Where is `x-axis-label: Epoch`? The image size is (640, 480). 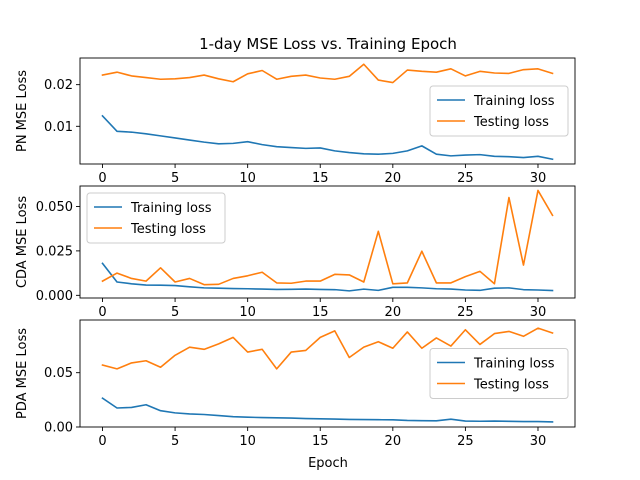
x-axis-label: Epoch is located at coordinates (328, 463).